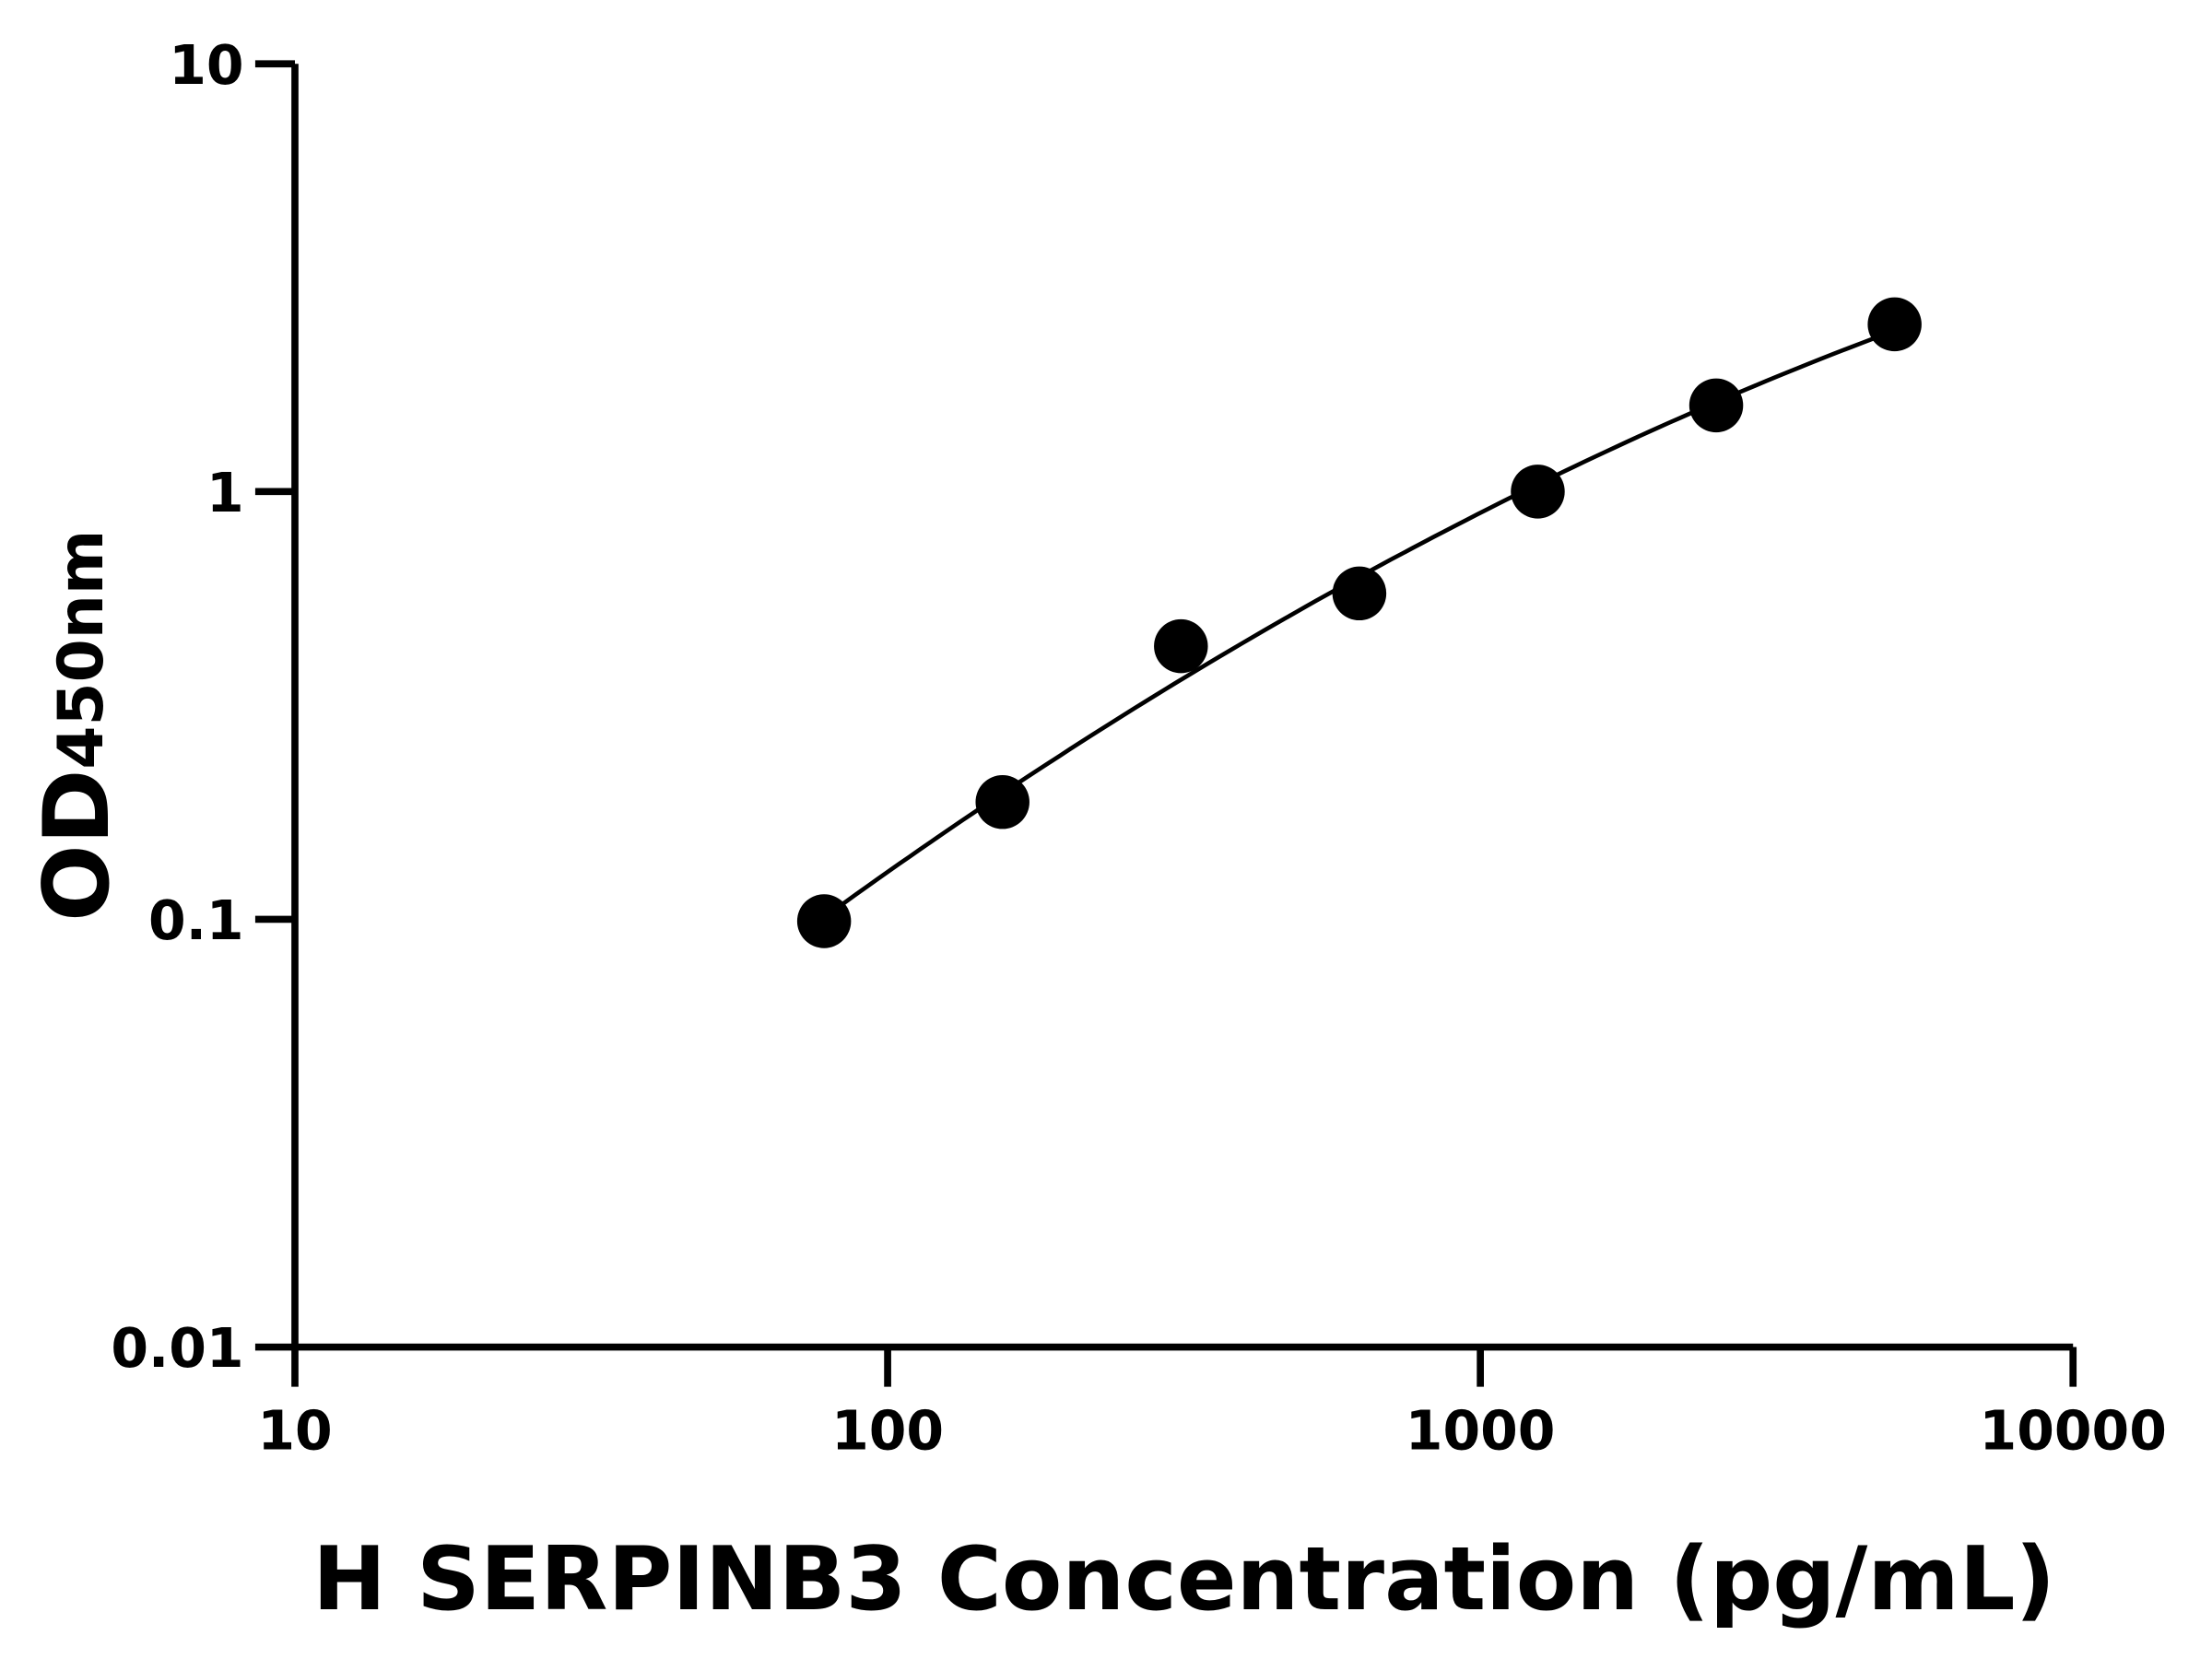 The width and height of the screenshot is (2212, 1659). I want to click on y-tick-label: 10, so click(206, 65).